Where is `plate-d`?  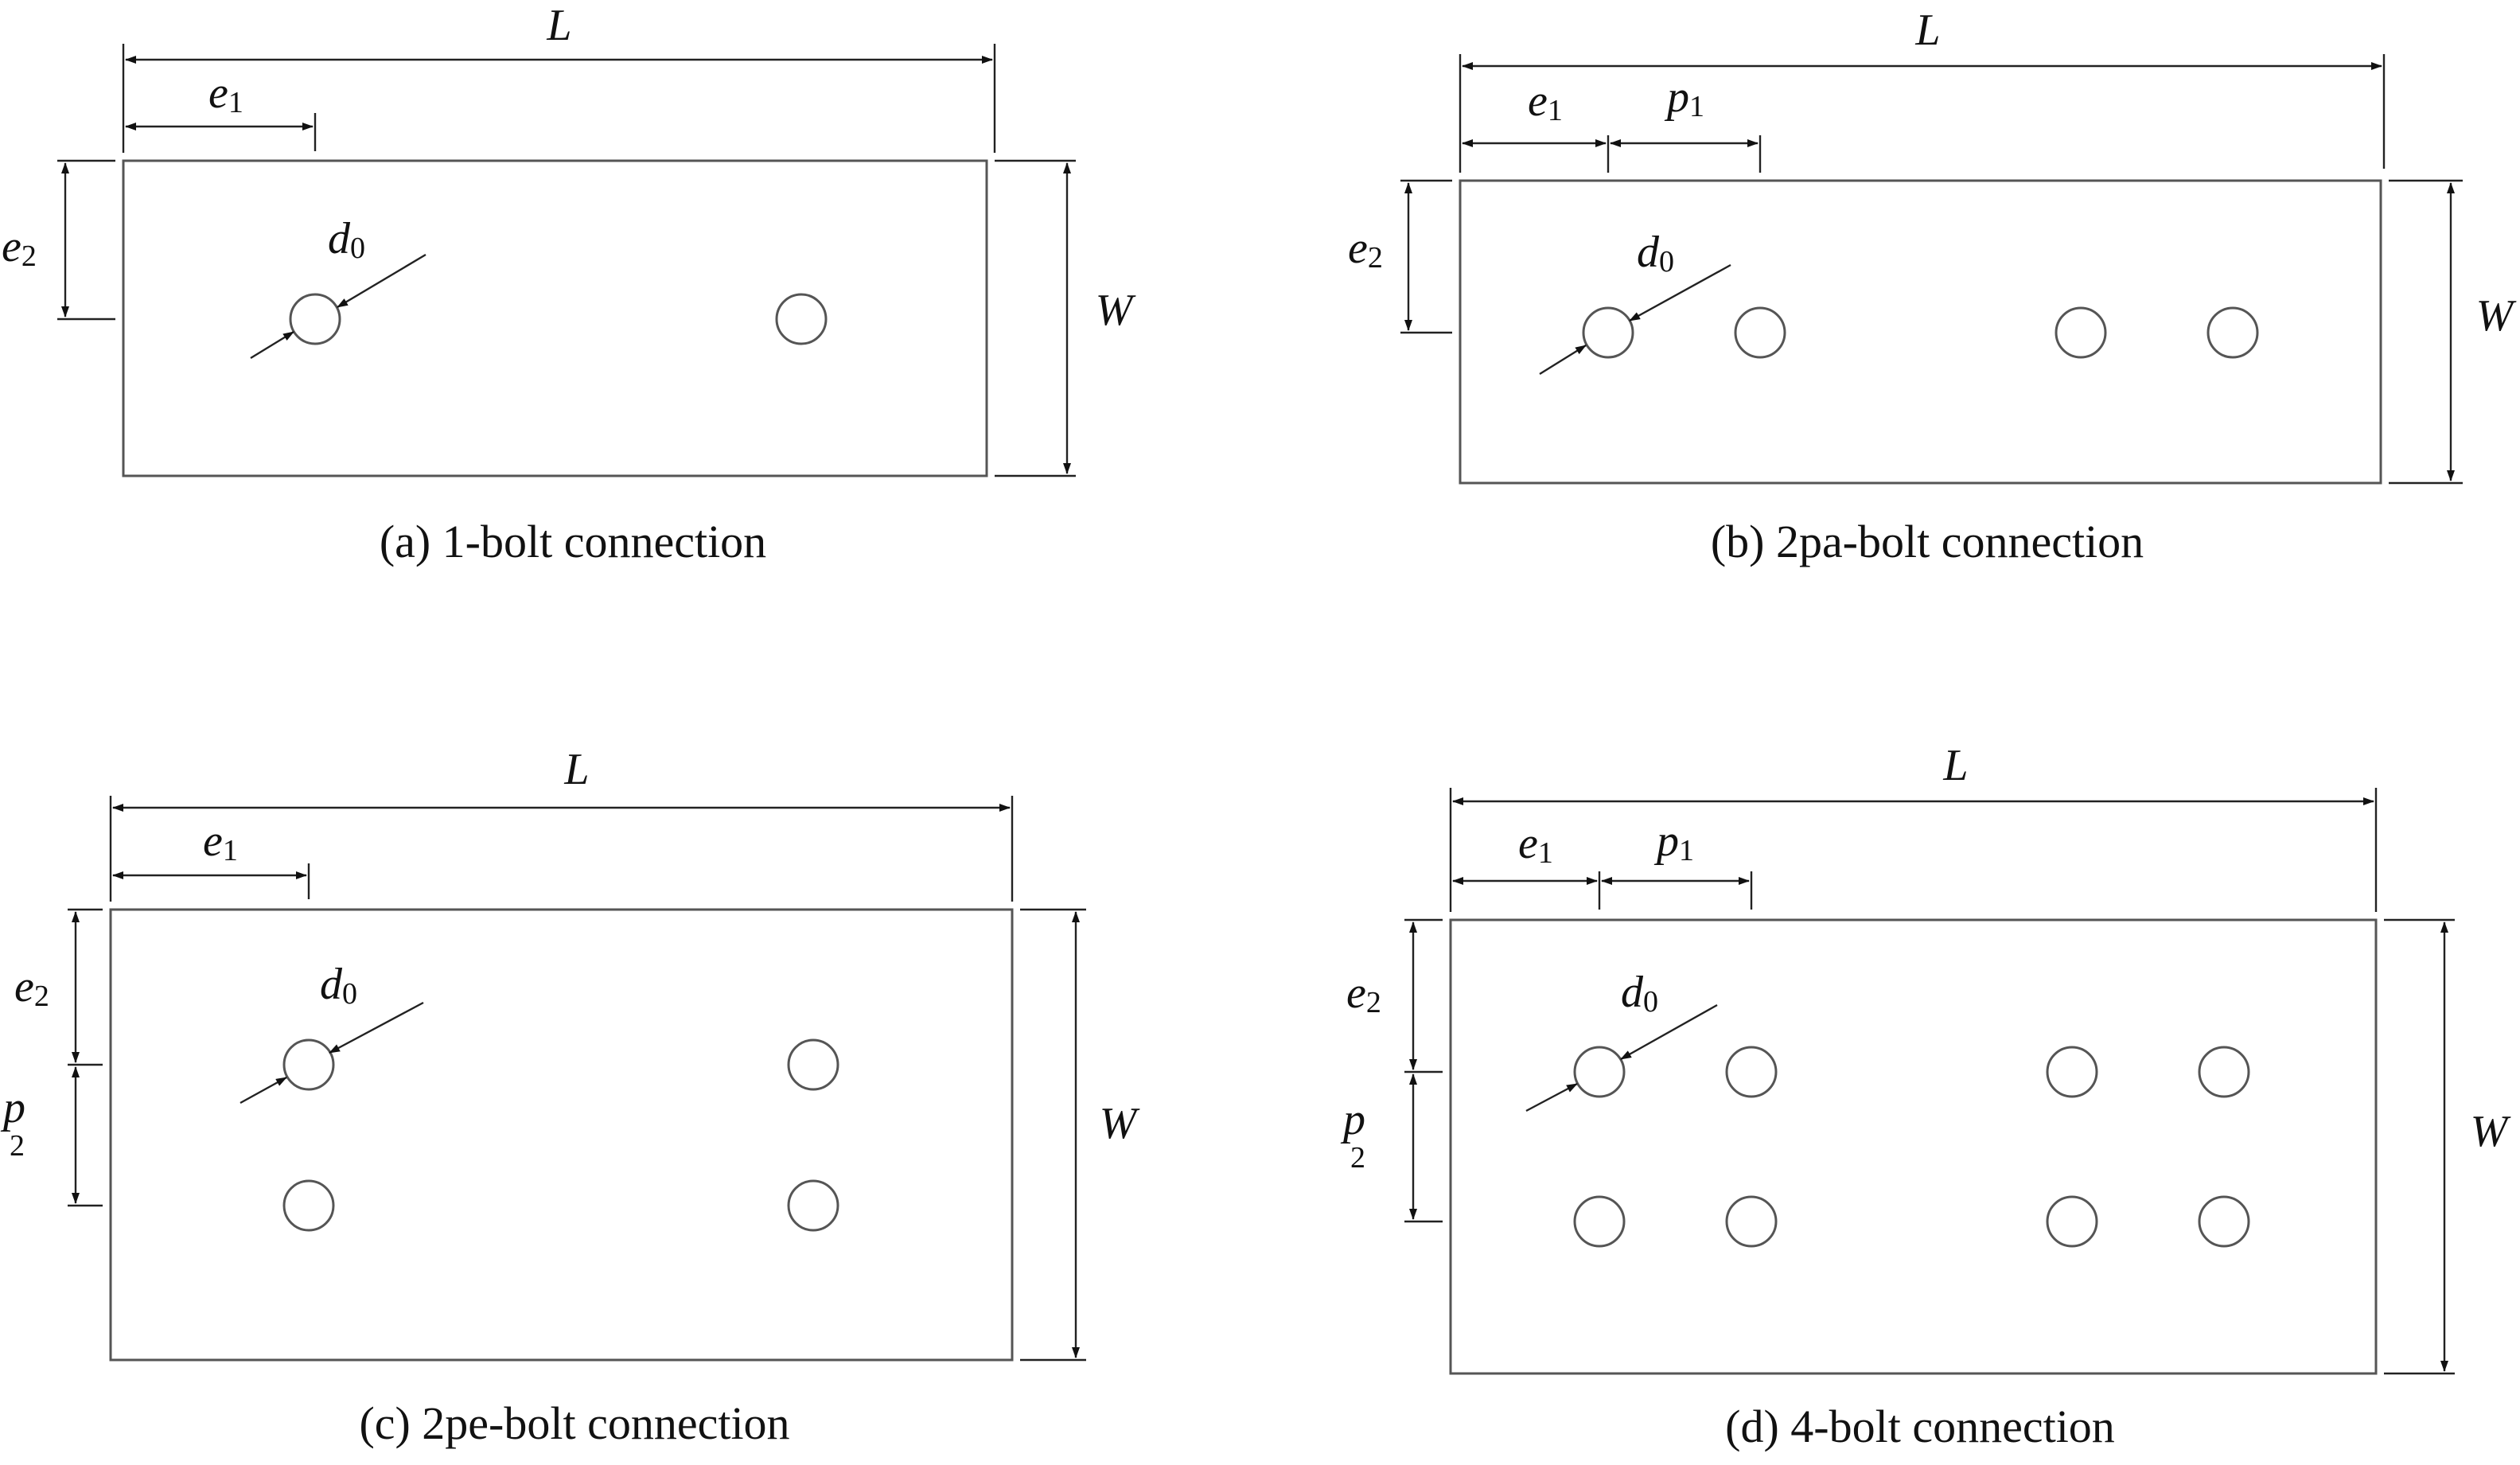 plate-d is located at coordinates (1913, 1146).